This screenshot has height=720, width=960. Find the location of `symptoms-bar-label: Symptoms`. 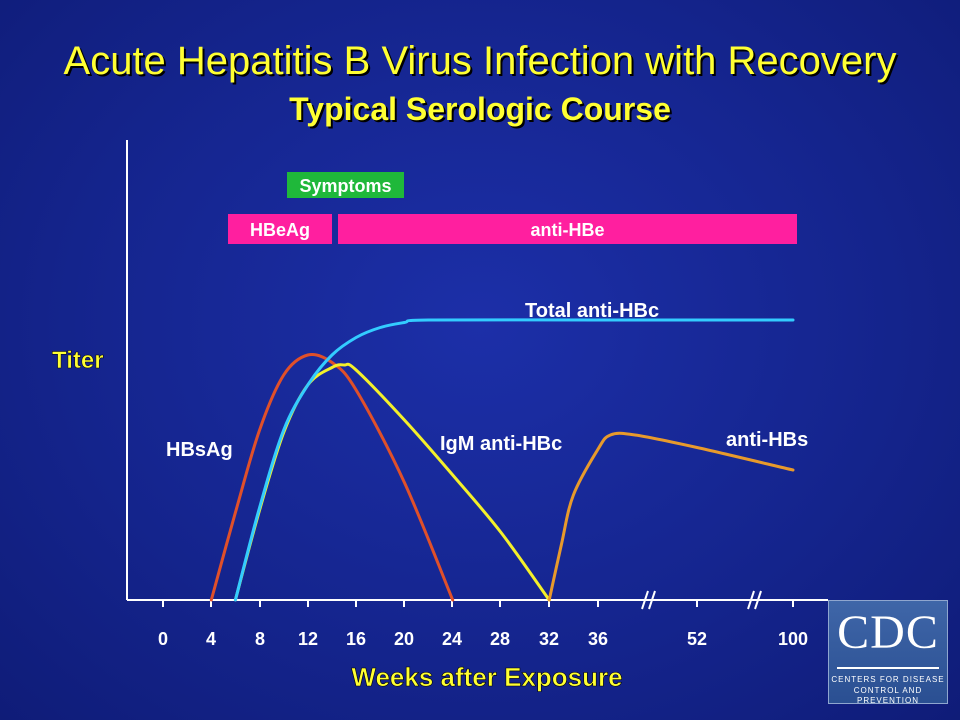

symptoms-bar-label: Symptoms is located at coordinates (345, 186).